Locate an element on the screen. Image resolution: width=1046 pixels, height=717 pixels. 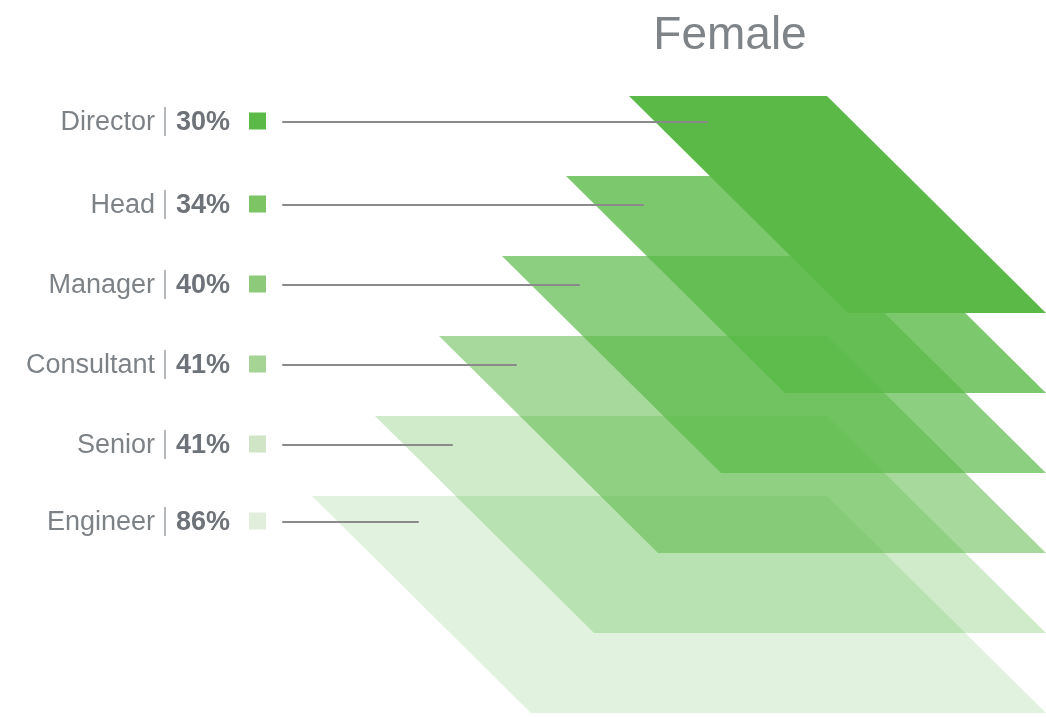
category-label: Senior is located at coordinates (116, 444).